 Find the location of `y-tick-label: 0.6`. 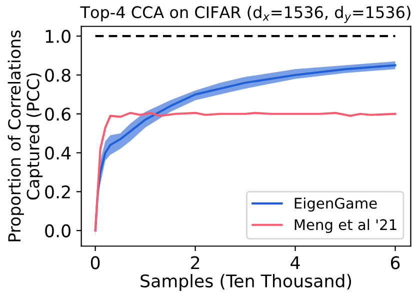

y-tick-label: 0.6 is located at coordinates (57, 114).